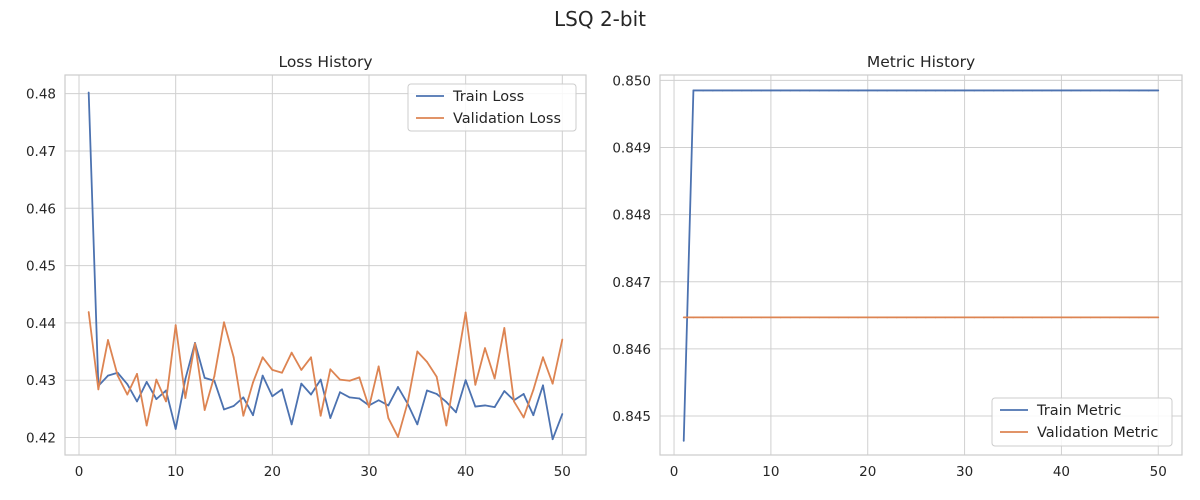 The height and width of the screenshot is (500, 1200). I want to click on x-tick-label: 30, so click(964, 472).